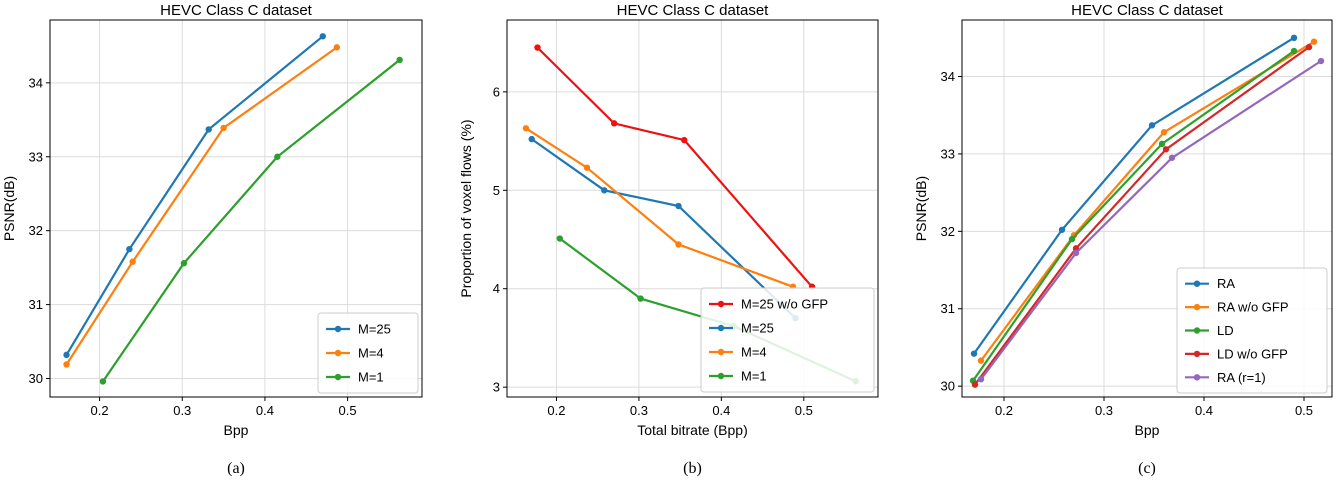  What do you see at coordinates (1210, 283) in the screenshot?
I see `legend-item: RA` at bounding box center [1210, 283].